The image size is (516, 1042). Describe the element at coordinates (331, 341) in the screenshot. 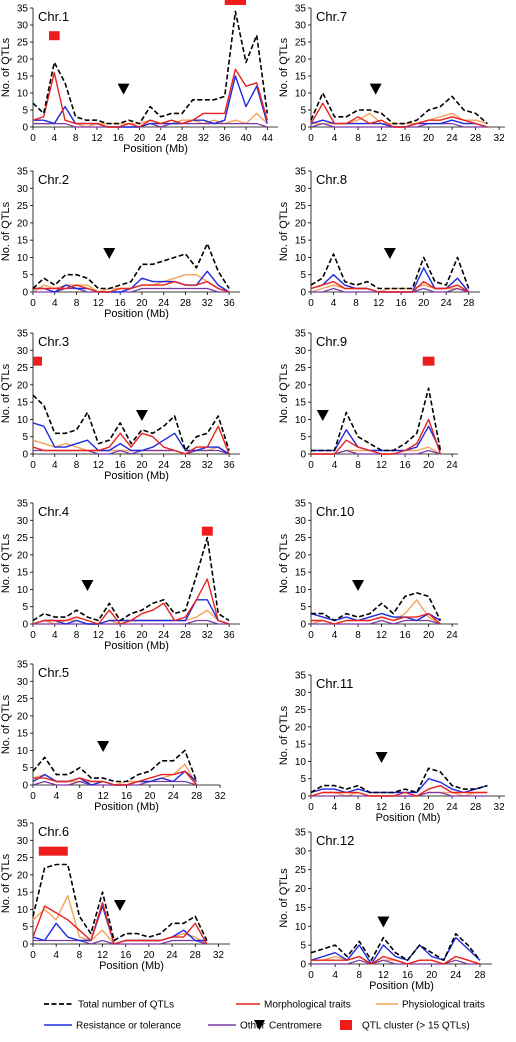

I see `chromosome-title: Chr.9` at that location.